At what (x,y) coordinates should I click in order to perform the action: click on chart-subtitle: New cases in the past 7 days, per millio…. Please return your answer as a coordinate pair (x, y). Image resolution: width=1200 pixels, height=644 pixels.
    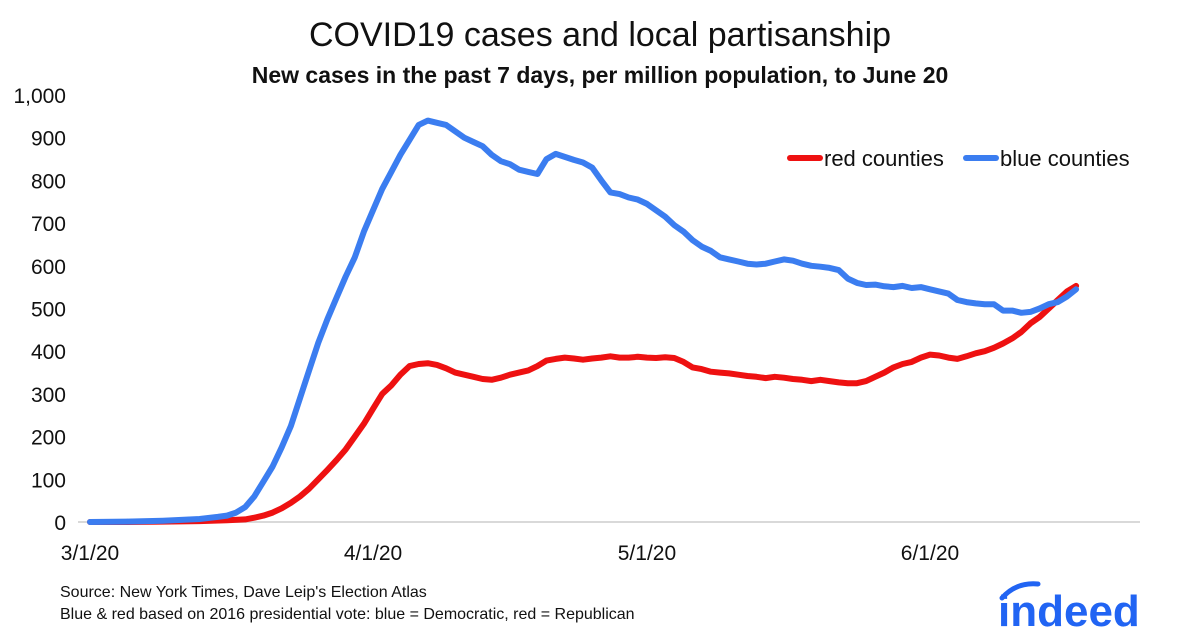
    Looking at the image, I should click on (600, 75).